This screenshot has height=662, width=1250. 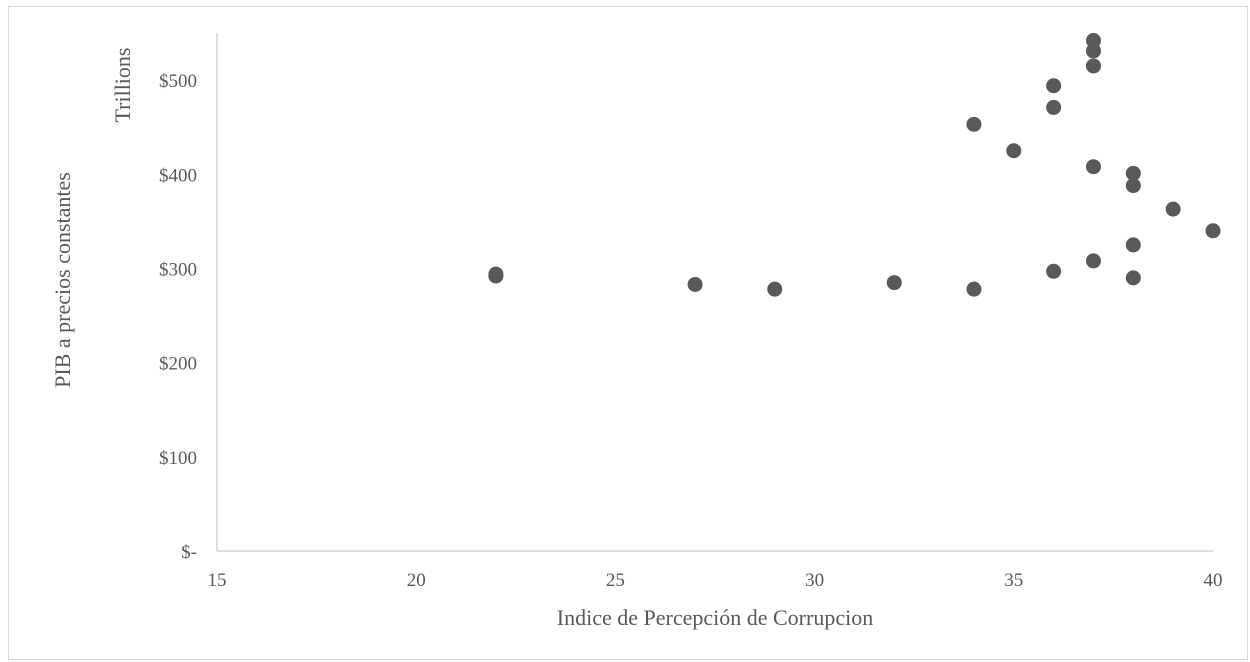 What do you see at coordinates (615, 580) in the screenshot?
I see `x-tick-label: 25` at bounding box center [615, 580].